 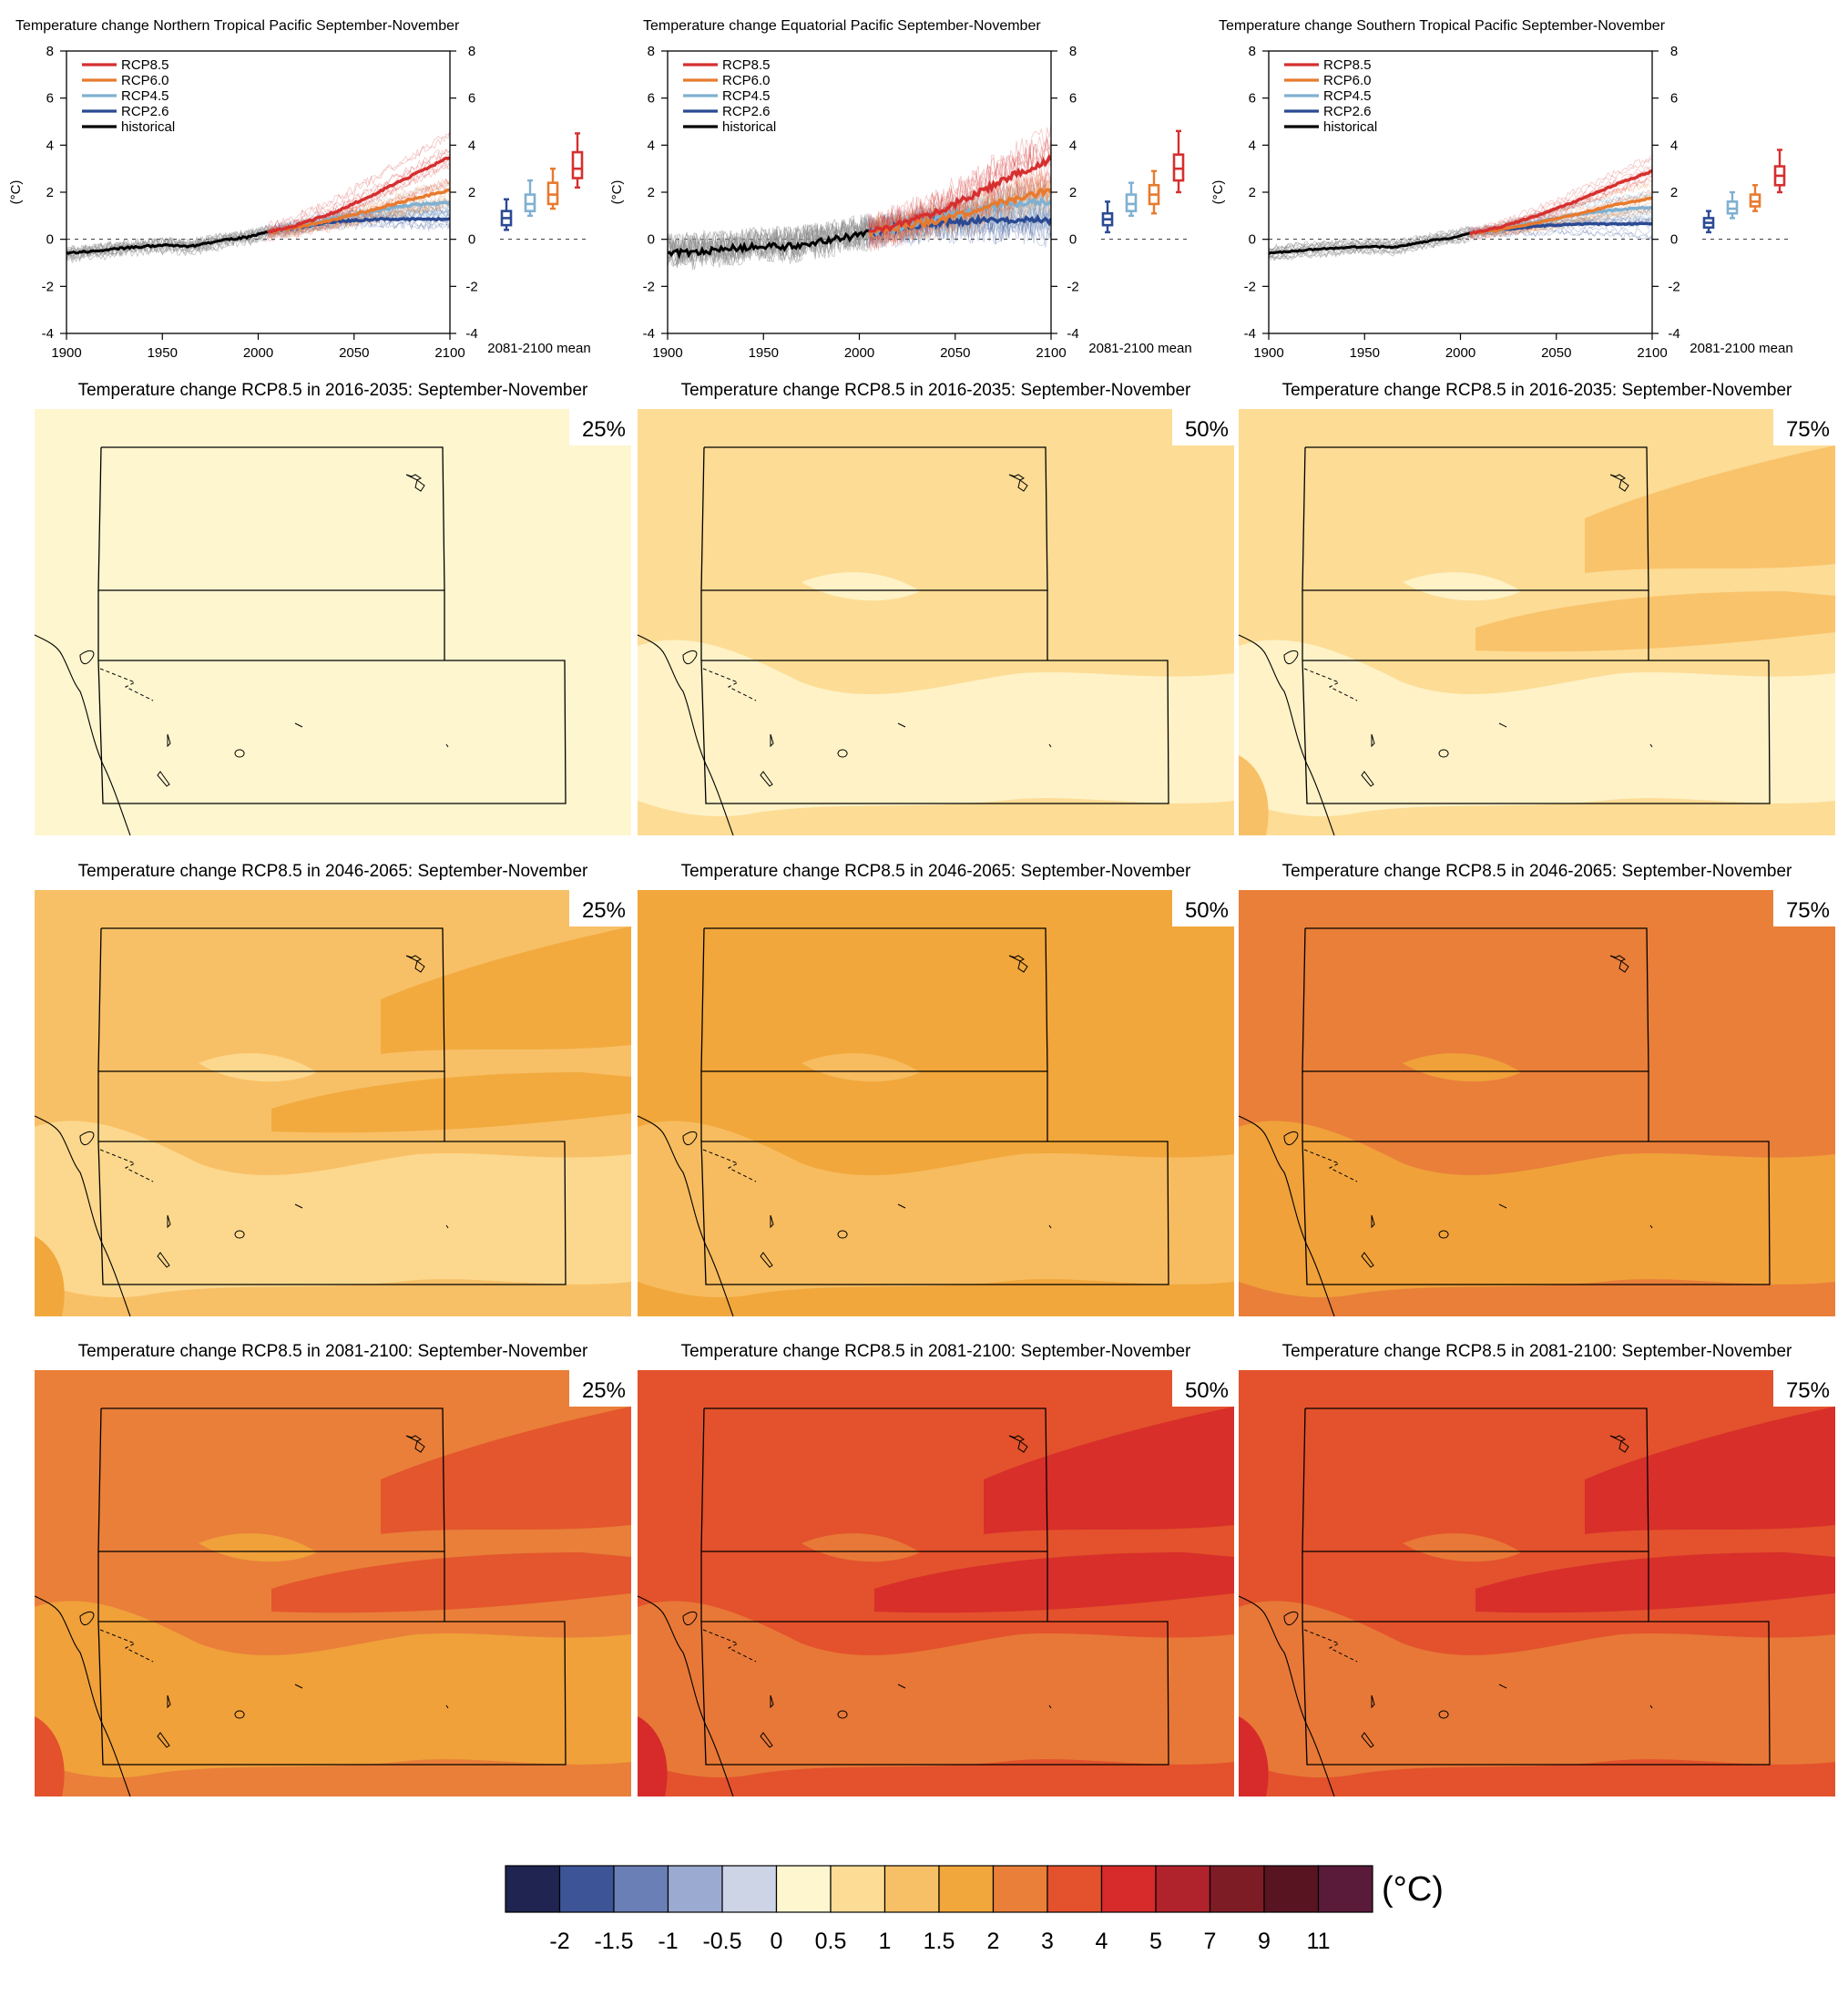 What do you see at coordinates (1218, 192) in the screenshot?
I see `y-axis-label: (°C)` at bounding box center [1218, 192].